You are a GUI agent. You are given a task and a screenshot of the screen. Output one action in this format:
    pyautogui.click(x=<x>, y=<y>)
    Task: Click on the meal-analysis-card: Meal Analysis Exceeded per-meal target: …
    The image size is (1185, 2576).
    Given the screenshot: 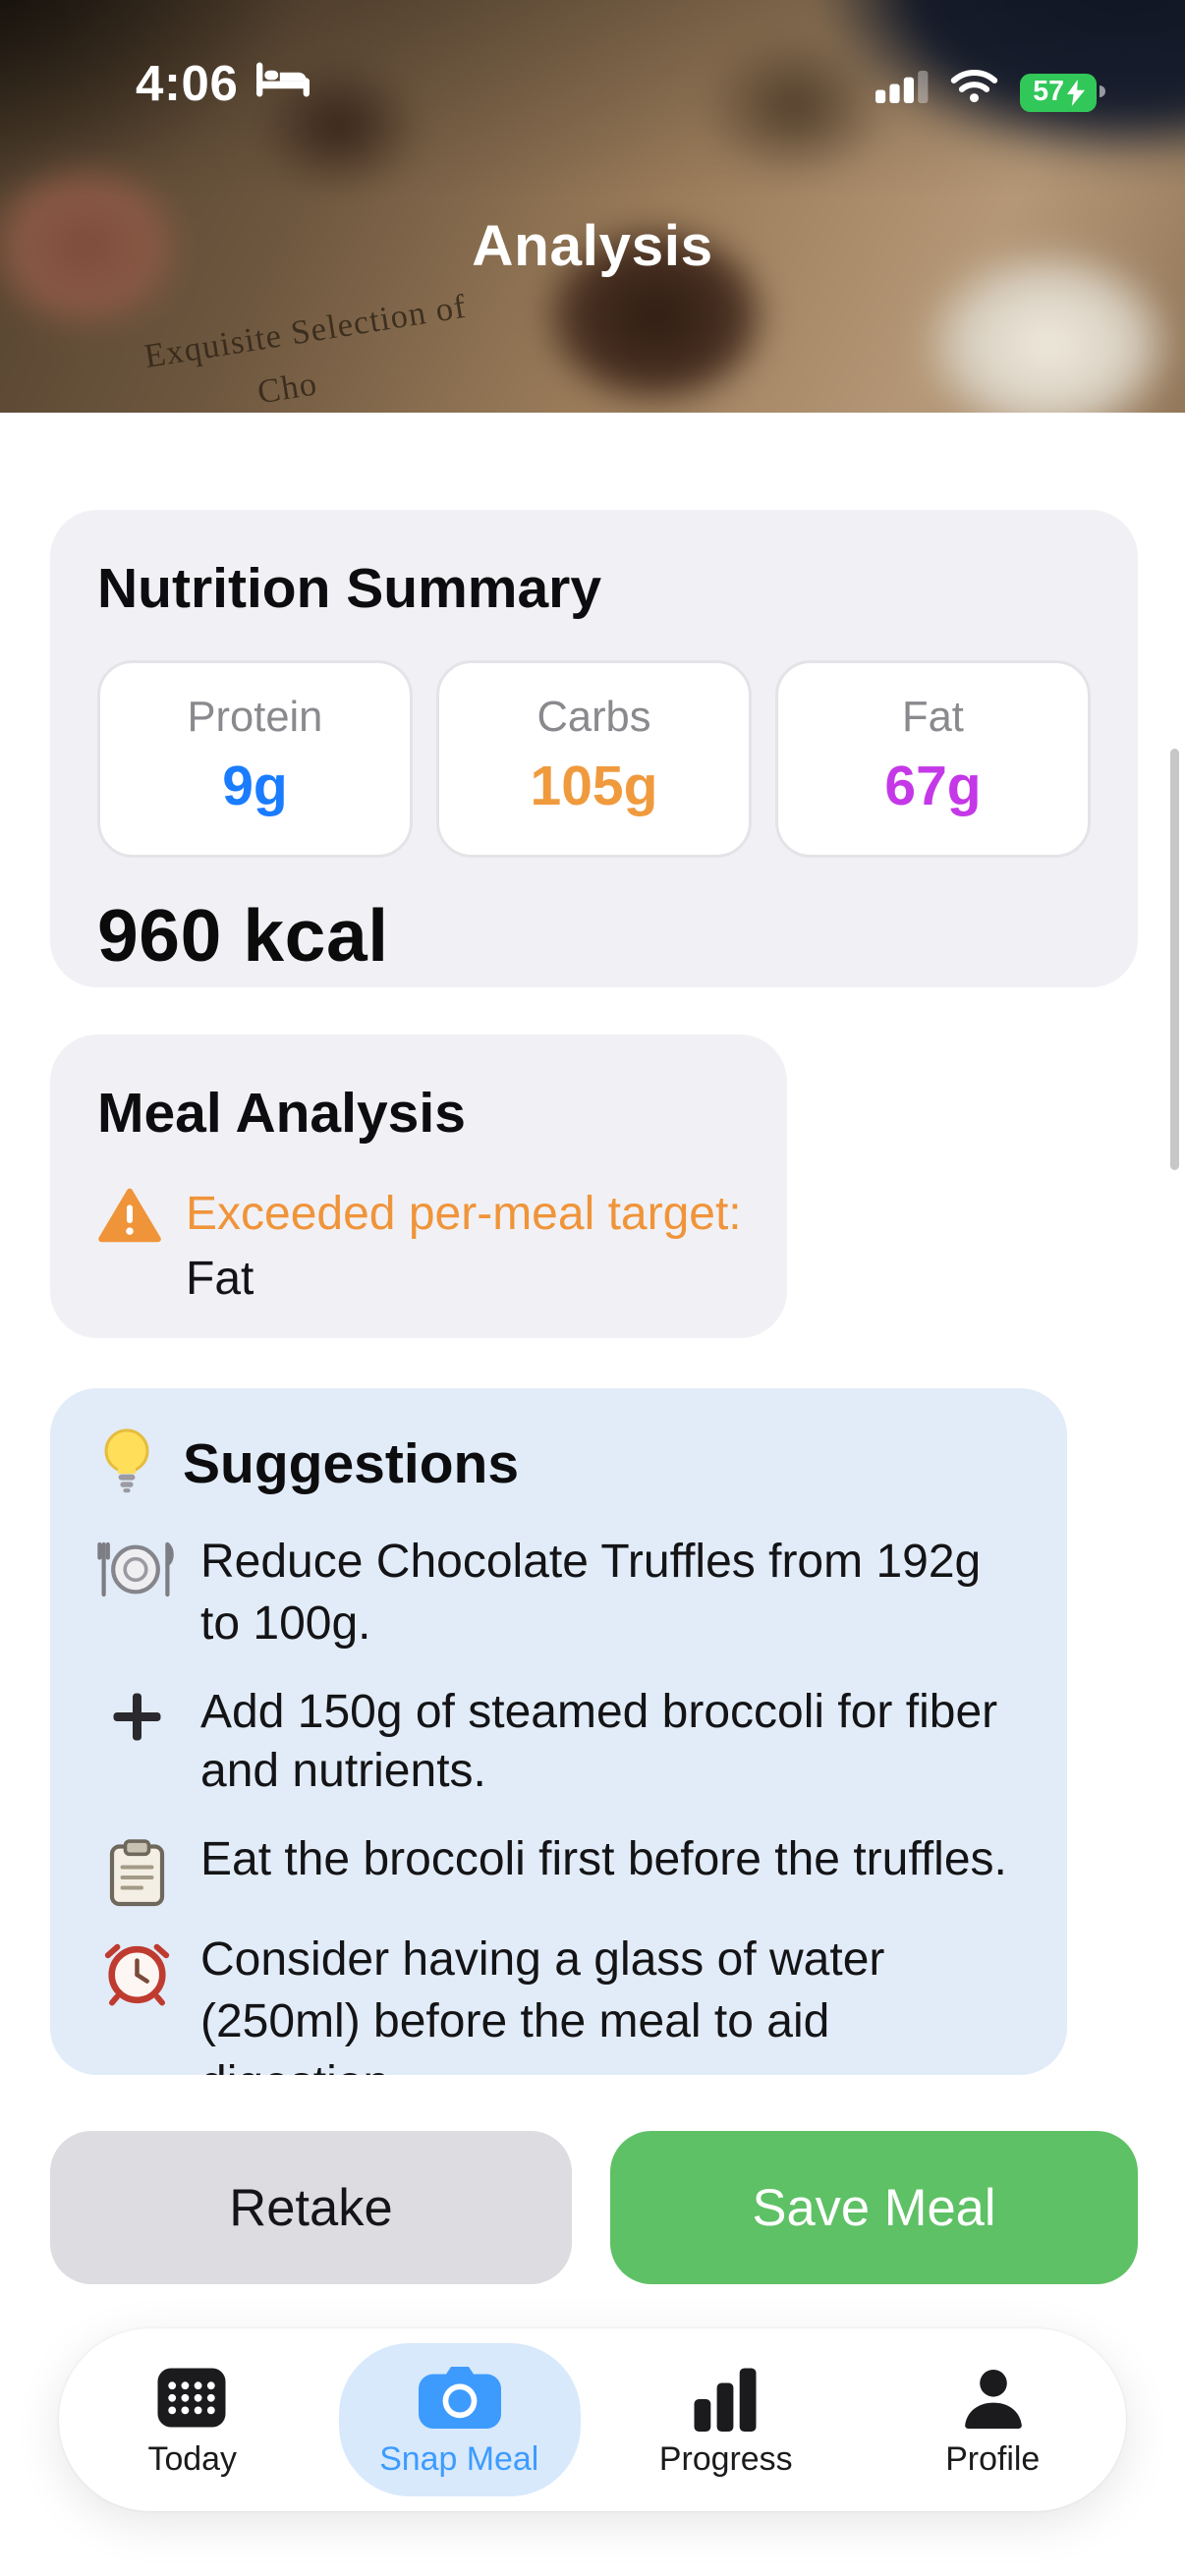 What is the action you would take?
    pyautogui.click(x=418, y=1186)
    